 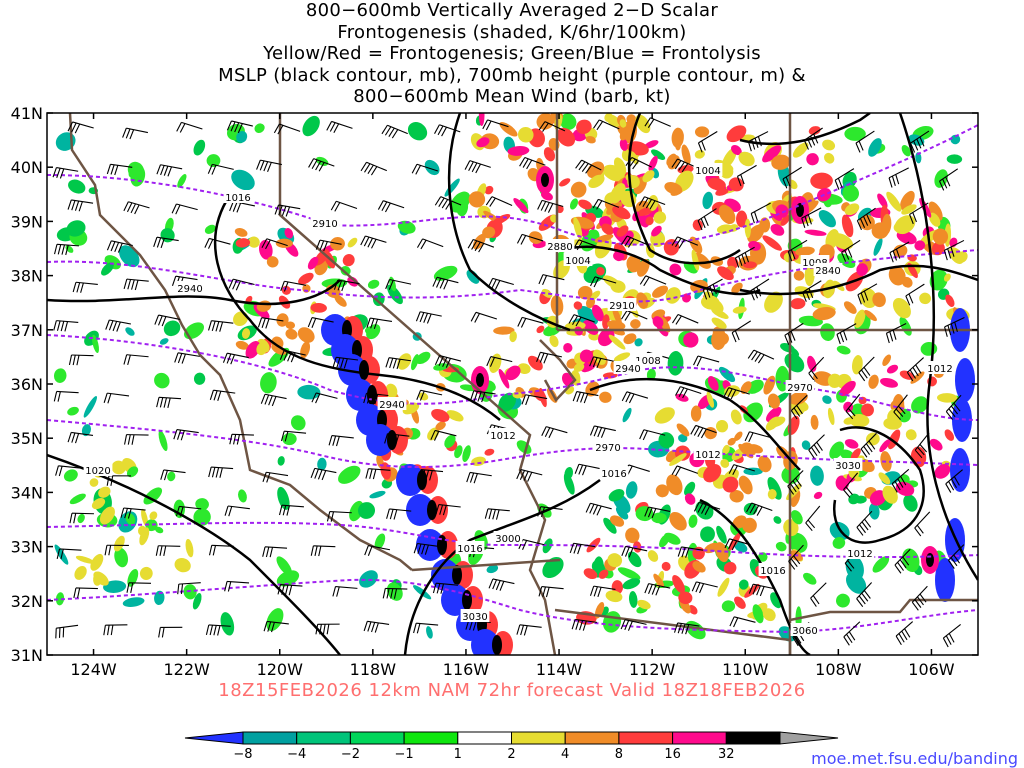 I want to click on mslp-contour, so click(x=660, y=270).